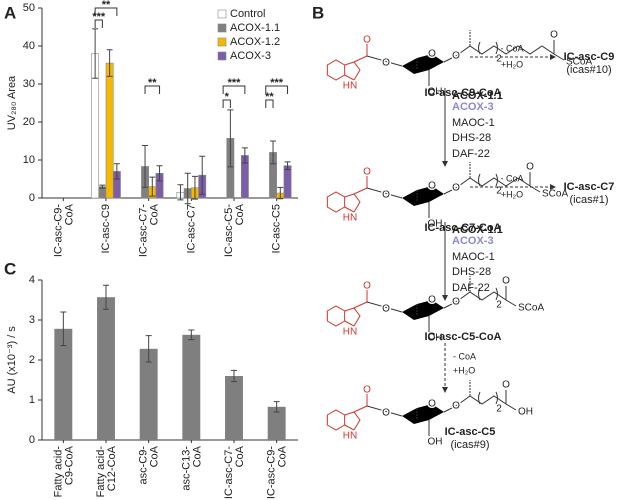  I want to click on enzyme-label: DAF-22, so click(471, 154).